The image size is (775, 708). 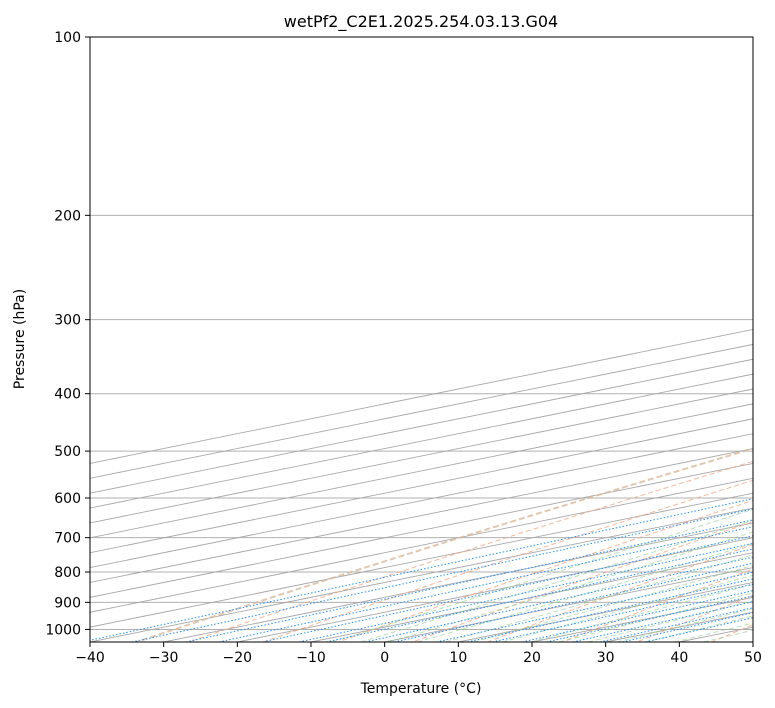 I want to click on x-tick-label: −10, so click(x=311, y=658).